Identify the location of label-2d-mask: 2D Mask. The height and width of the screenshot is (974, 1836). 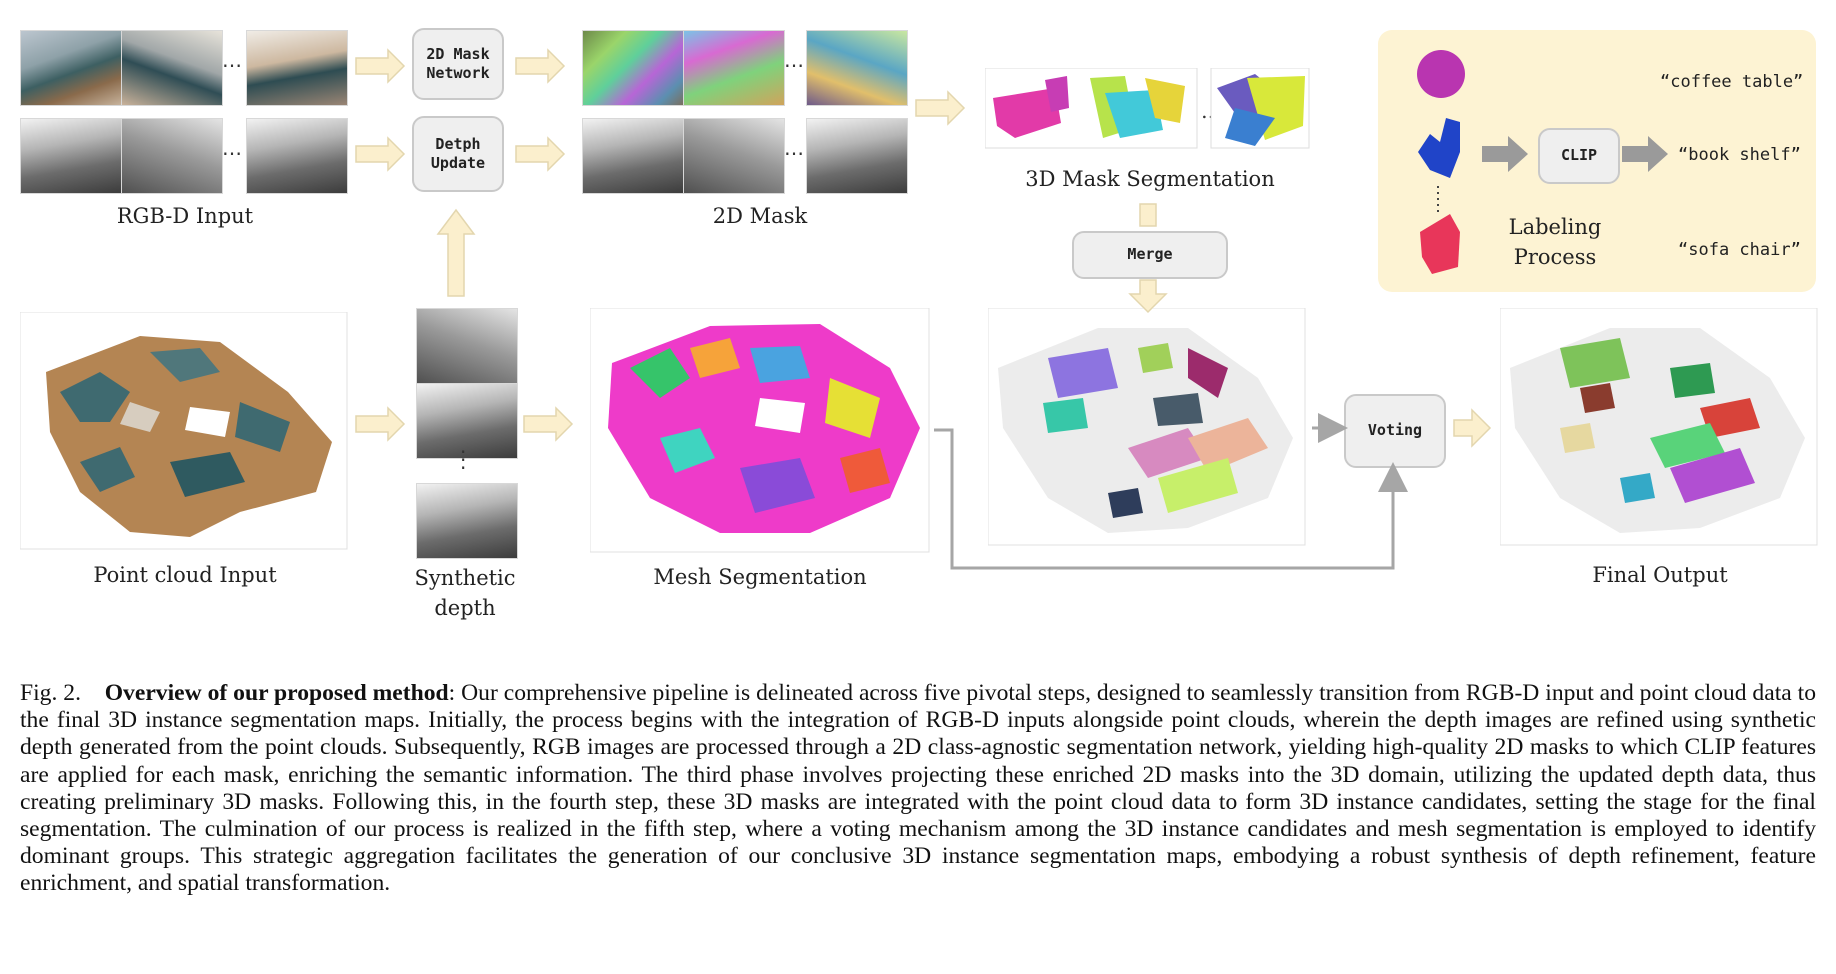
(760, 216).